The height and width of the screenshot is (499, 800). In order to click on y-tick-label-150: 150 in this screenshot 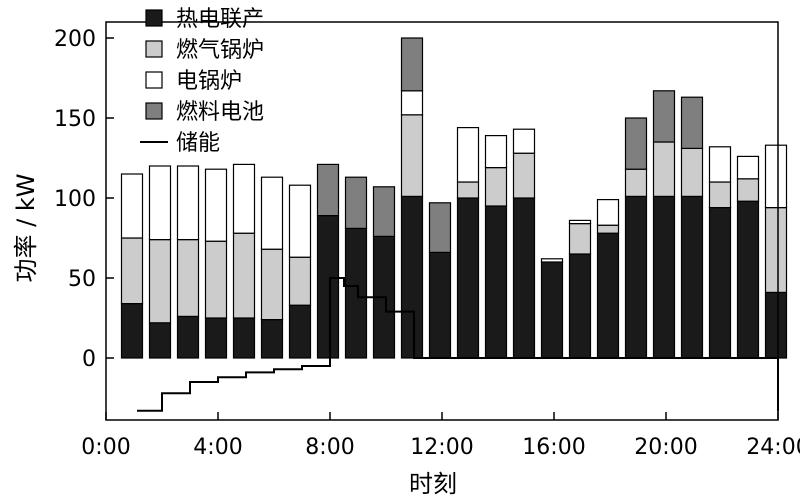, I will do `click(75, 119)`.